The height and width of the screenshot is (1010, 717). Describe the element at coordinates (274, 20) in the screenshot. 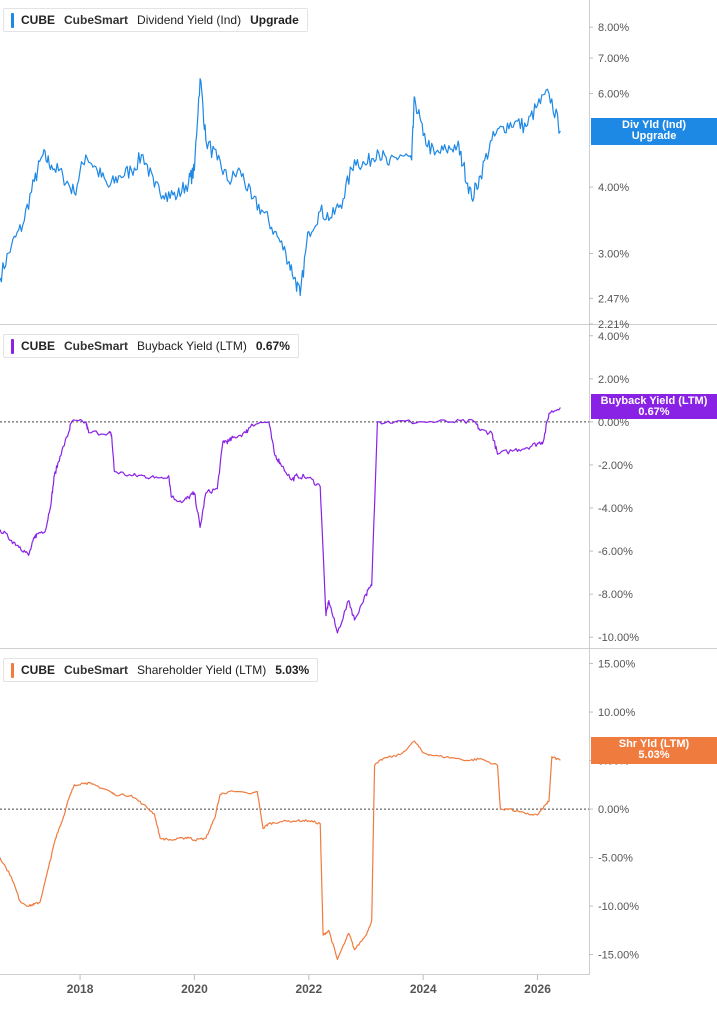

I see `legend-value-1: Upgrade` at that location.